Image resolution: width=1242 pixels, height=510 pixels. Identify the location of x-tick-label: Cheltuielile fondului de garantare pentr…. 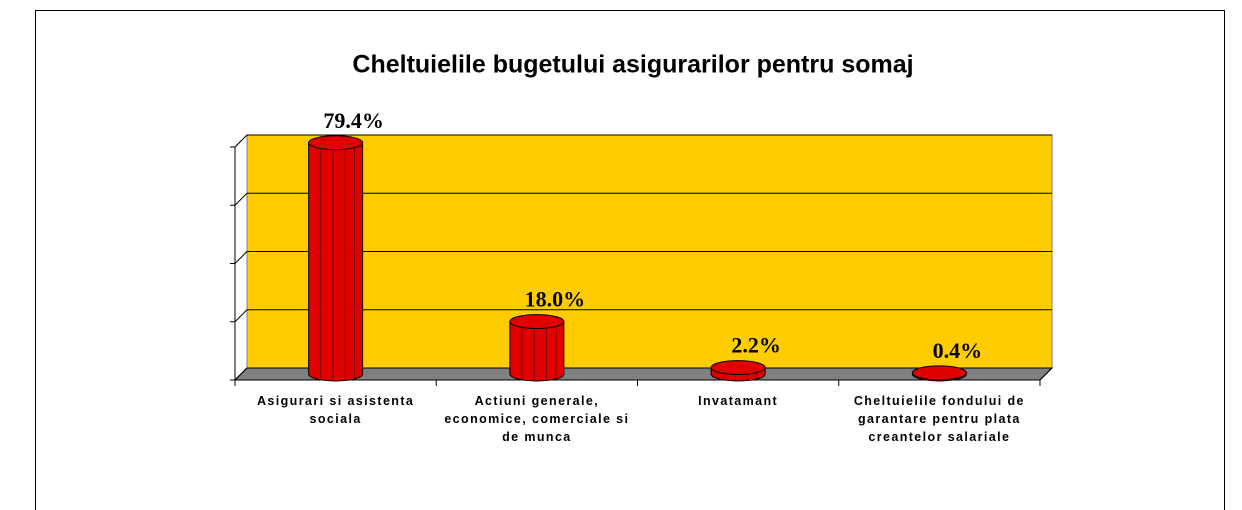
(939, 419).